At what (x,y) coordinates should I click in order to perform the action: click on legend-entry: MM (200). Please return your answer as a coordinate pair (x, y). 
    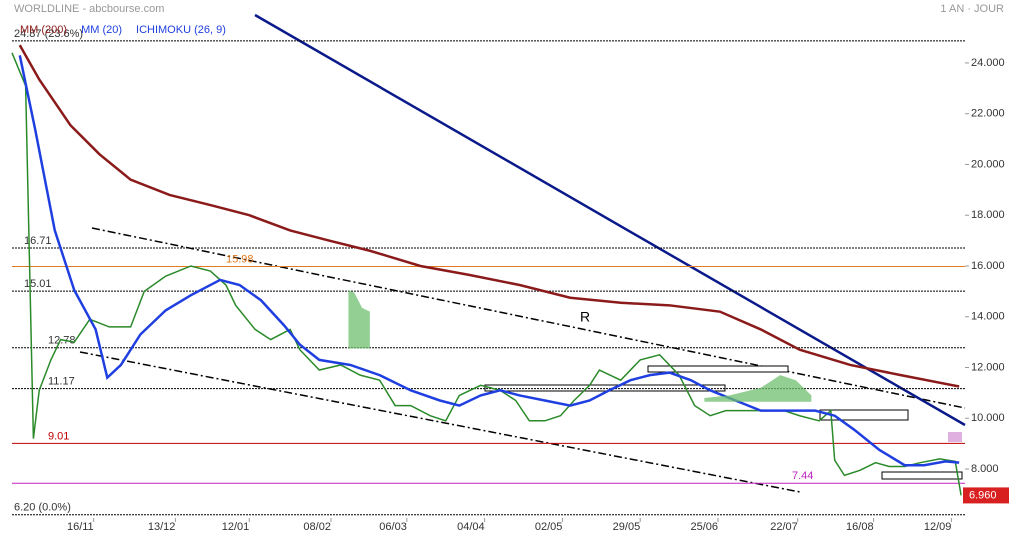
    Looking at the image, I should click on (43, 30).